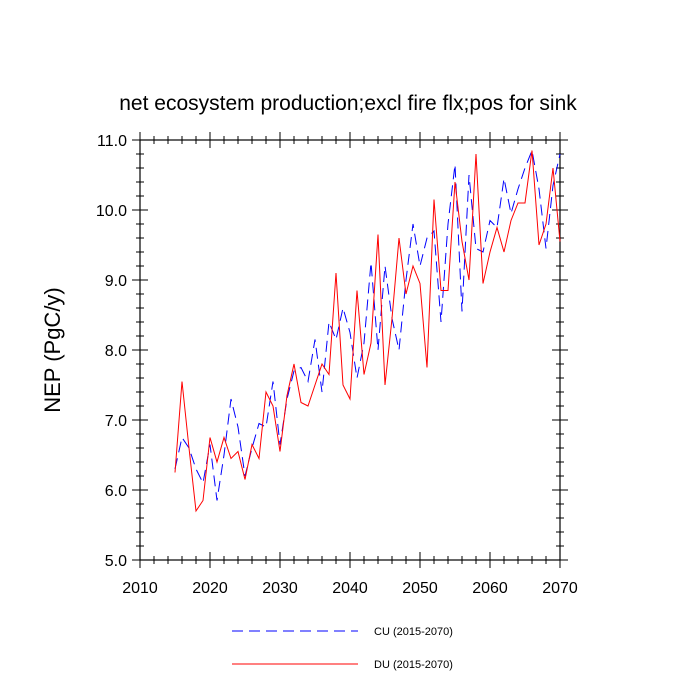  What do you see at coordinates (116, 421) in the screenshot?
I see `y-tick-label: 7.0` at bounding box center [116, 421].